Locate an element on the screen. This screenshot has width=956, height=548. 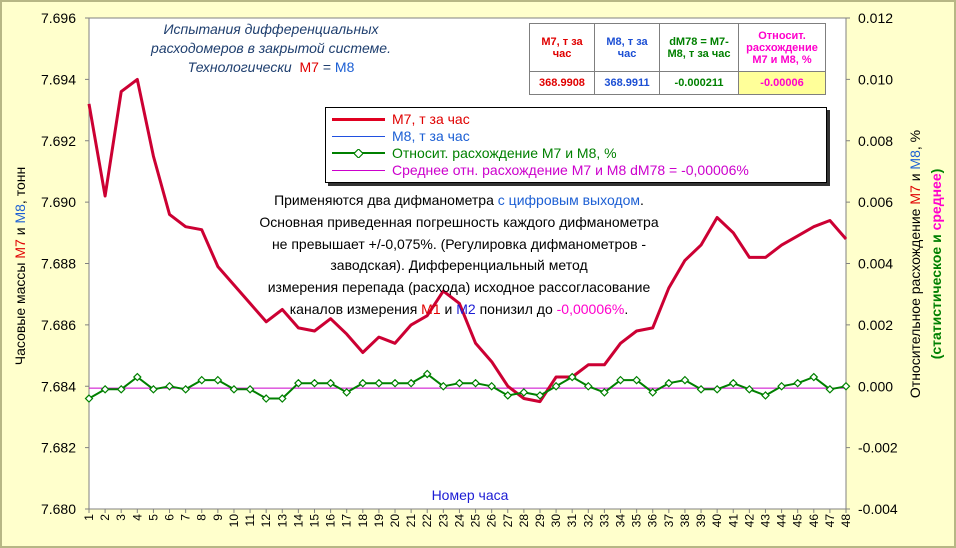
x-tick-label: 27 is located at coordinates (508, 521).